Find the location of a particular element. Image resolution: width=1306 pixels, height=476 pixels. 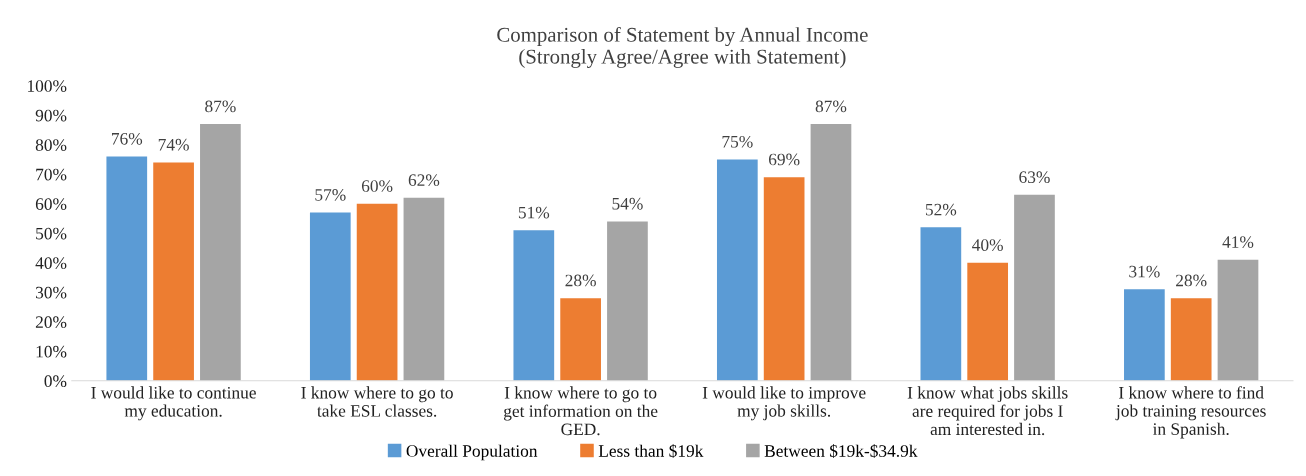

data-label: 40% is located at coordinates (987, 245).